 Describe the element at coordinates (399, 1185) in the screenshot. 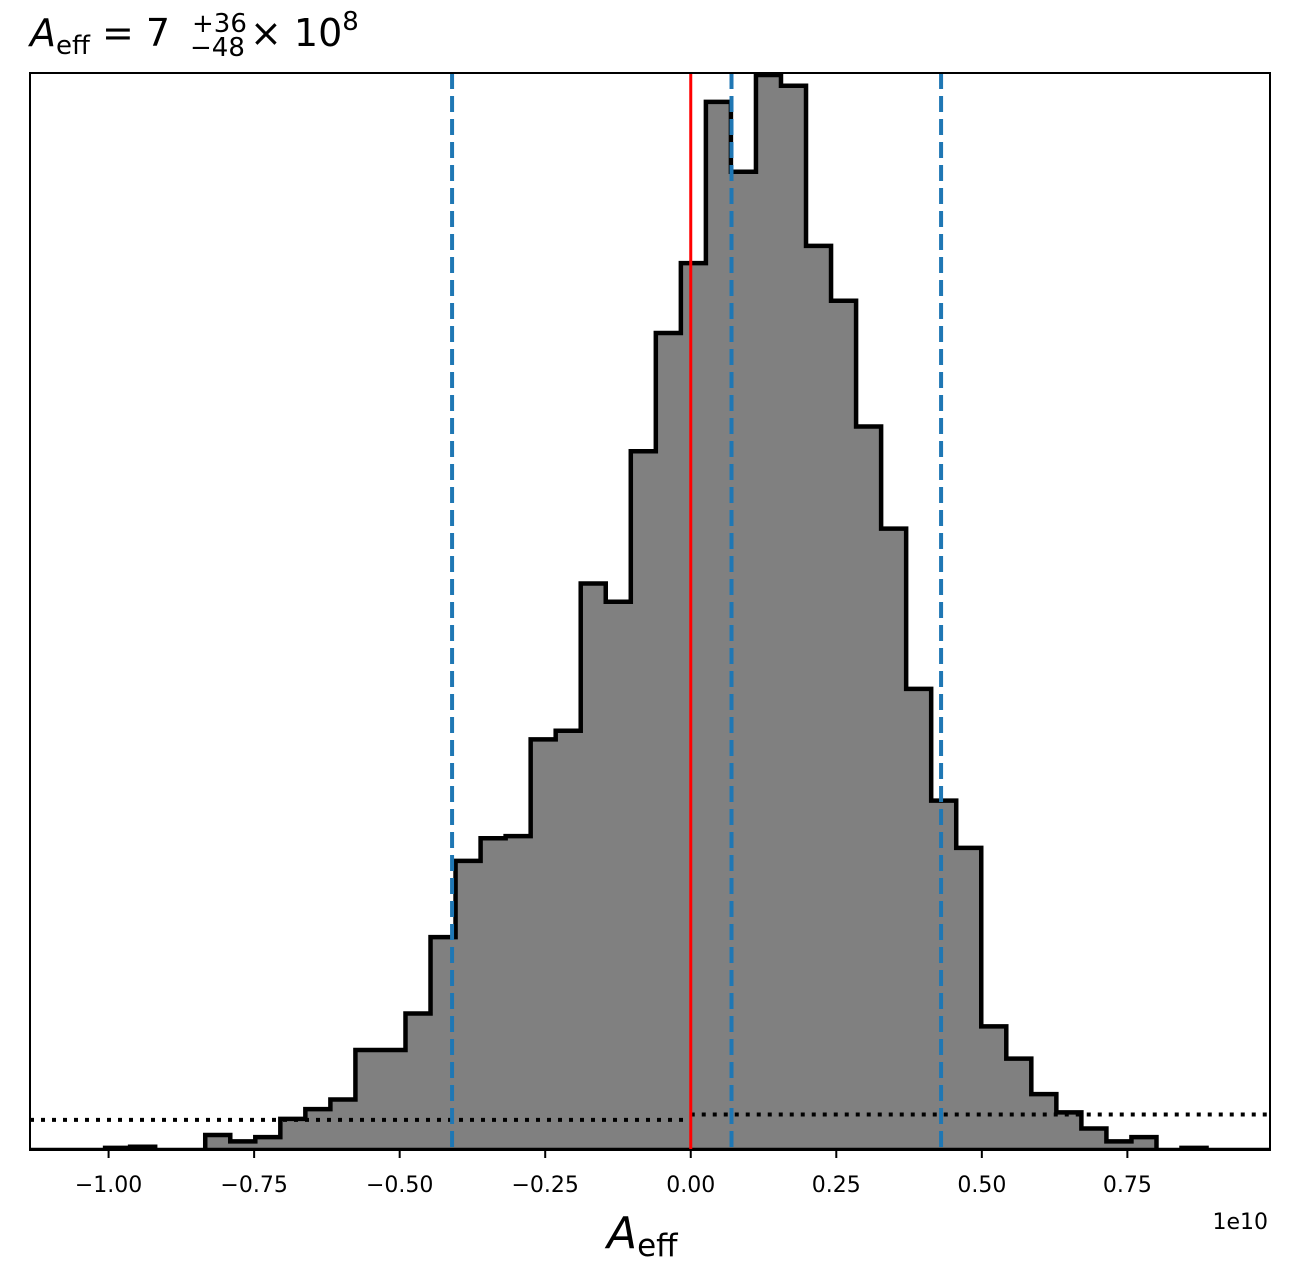

I see `x-tick-label: −0.50` at that location.